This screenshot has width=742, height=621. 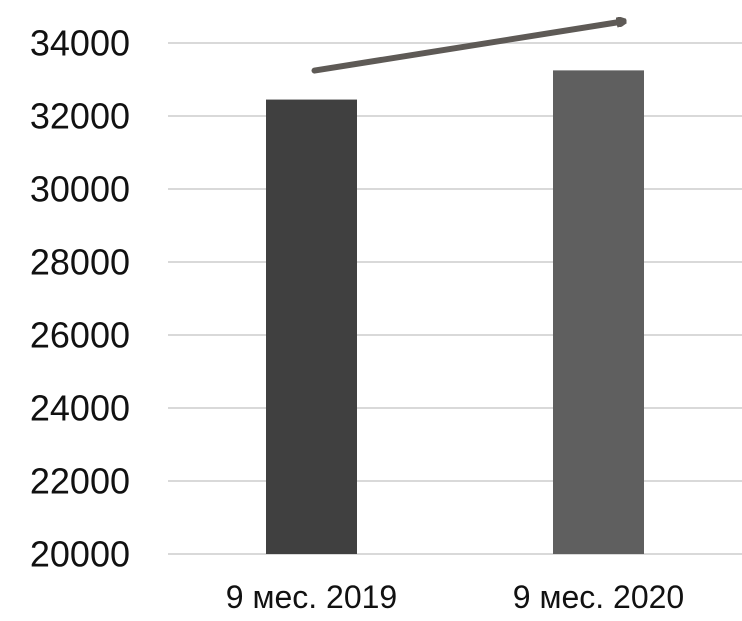 What do you see at coordinates (80, 43) in the screenshot?
I see `y-tick-label: 34000` at bounding box center [80, 43].